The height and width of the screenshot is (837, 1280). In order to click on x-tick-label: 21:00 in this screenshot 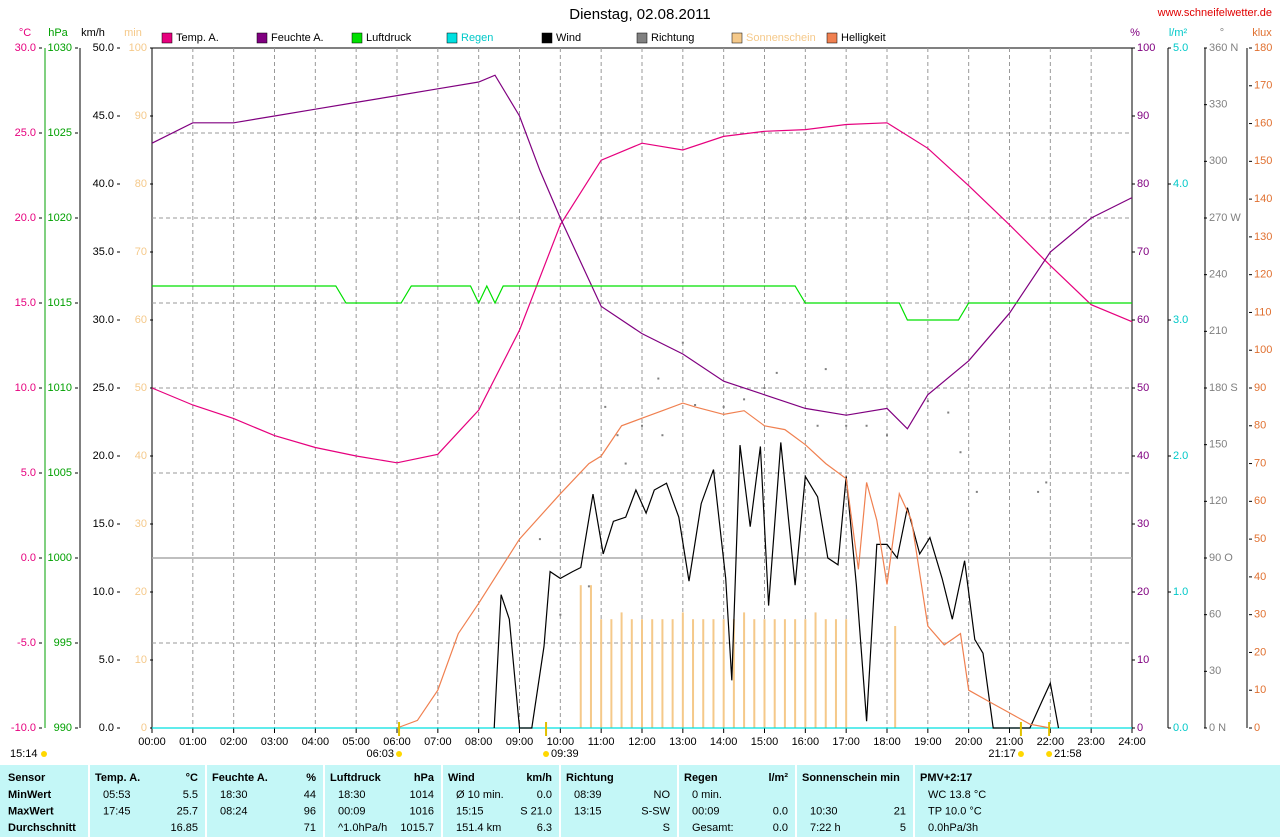, I will do `click(1010, 742)`.